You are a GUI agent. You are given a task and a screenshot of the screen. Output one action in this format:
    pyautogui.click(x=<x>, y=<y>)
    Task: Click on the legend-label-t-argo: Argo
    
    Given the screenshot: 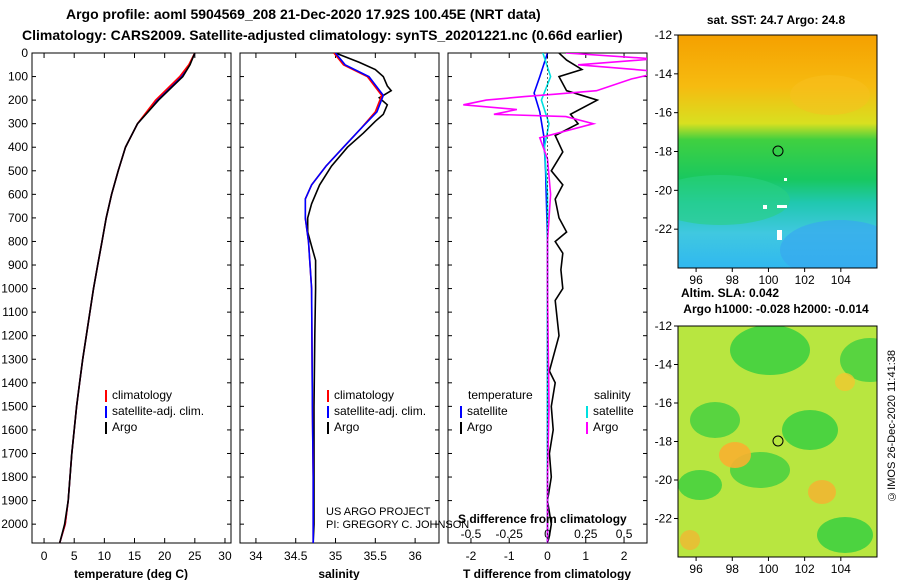 What is the action you would take?
    pyautogui.click(x=480, y=427)
    